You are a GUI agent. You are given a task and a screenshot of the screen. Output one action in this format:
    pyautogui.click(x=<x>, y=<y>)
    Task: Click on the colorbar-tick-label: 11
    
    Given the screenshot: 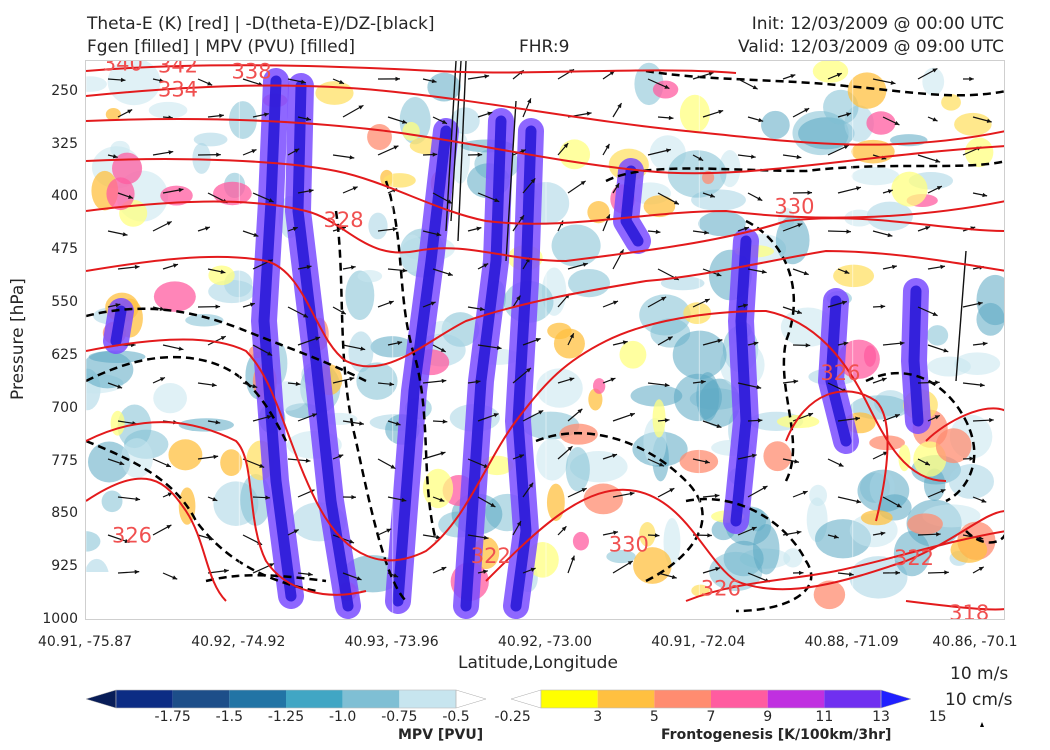 What is the action you would take?
    pyautogui.click(x=824, y=717)
    